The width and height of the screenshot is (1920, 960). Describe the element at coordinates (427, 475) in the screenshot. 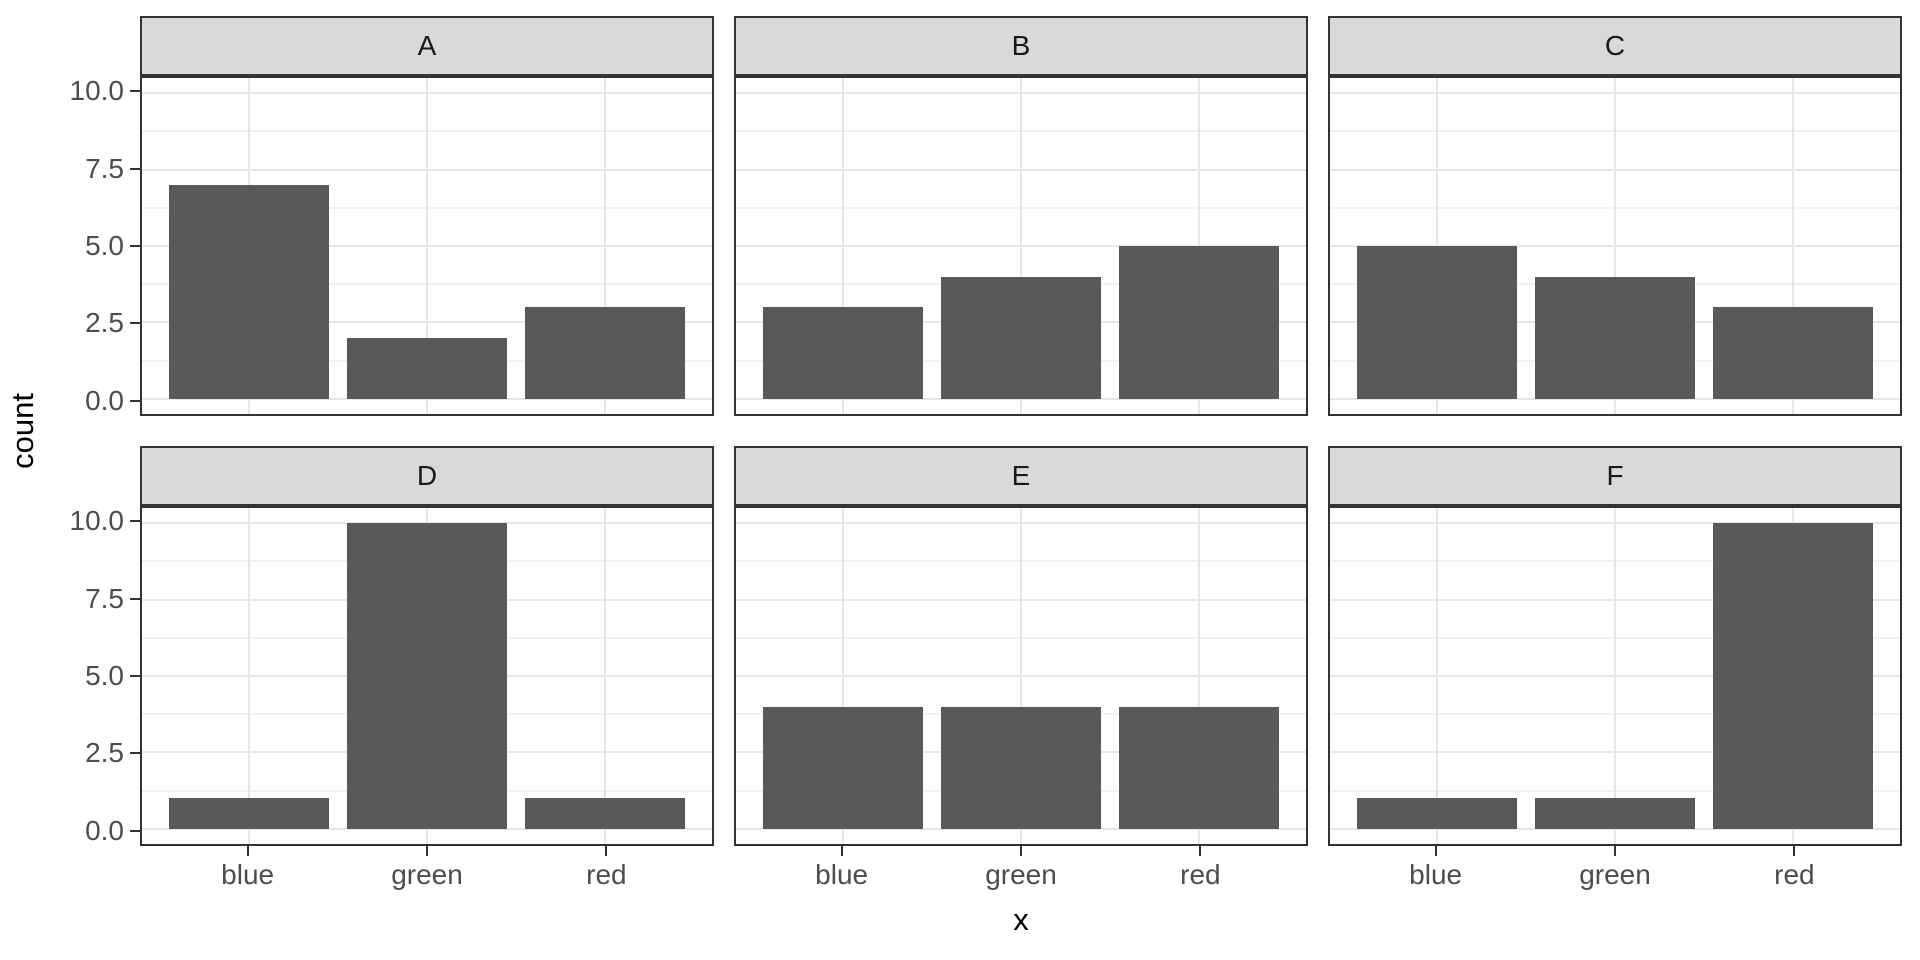

I see `facet-label: D` at that location.